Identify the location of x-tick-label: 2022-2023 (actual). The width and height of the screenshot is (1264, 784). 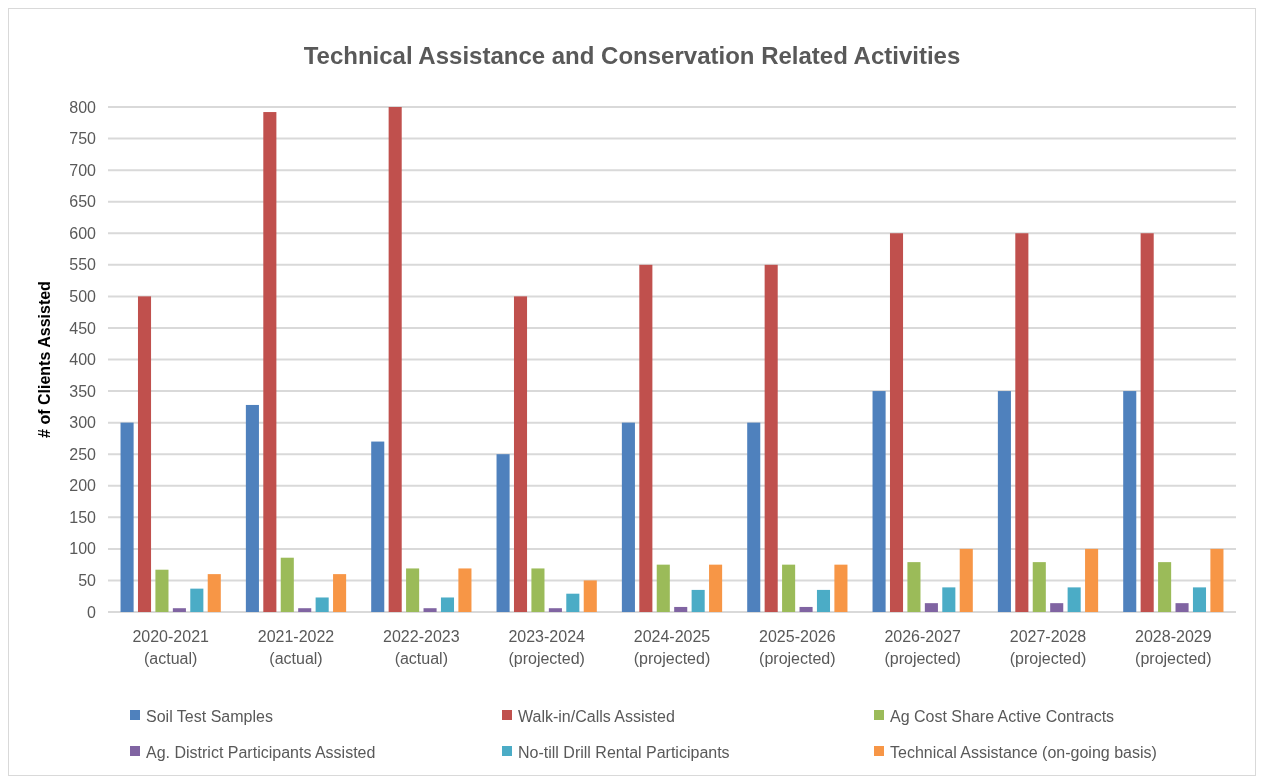
(421, 647).